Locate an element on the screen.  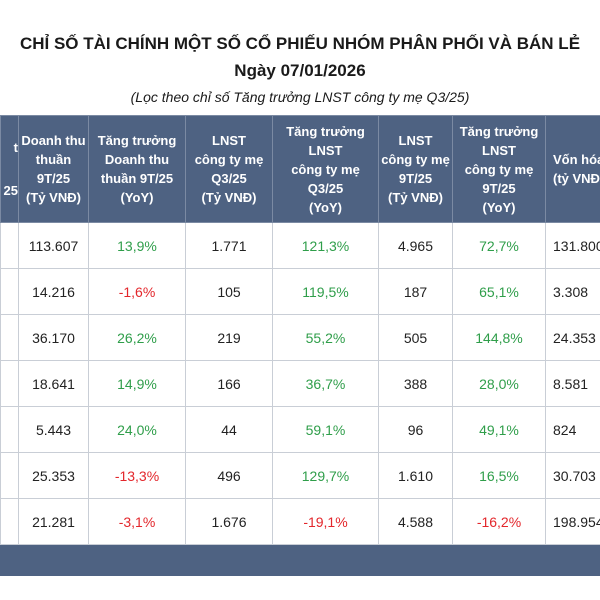
cell: 144,8% is located at coordinates (499, 337).